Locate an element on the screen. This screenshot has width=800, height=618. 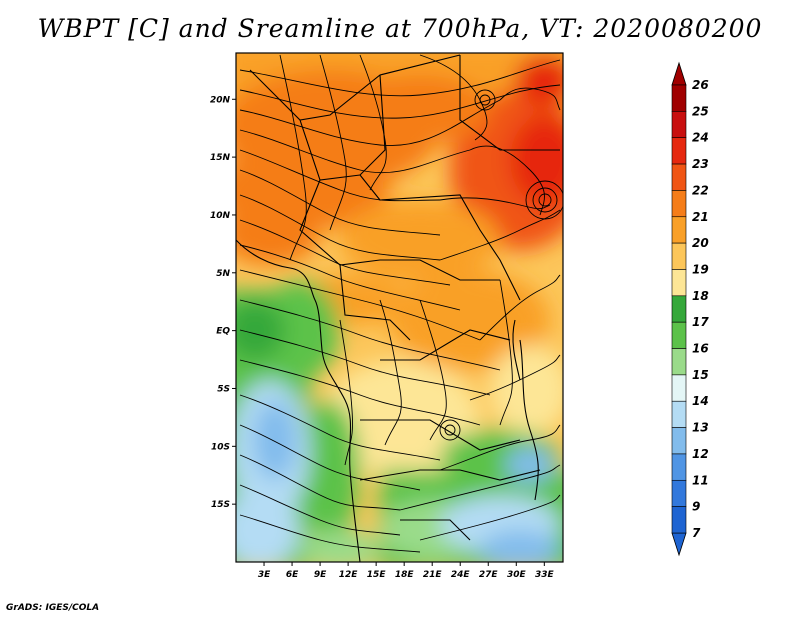
colorbar-label: 21 is located at coordinates (700, 217).